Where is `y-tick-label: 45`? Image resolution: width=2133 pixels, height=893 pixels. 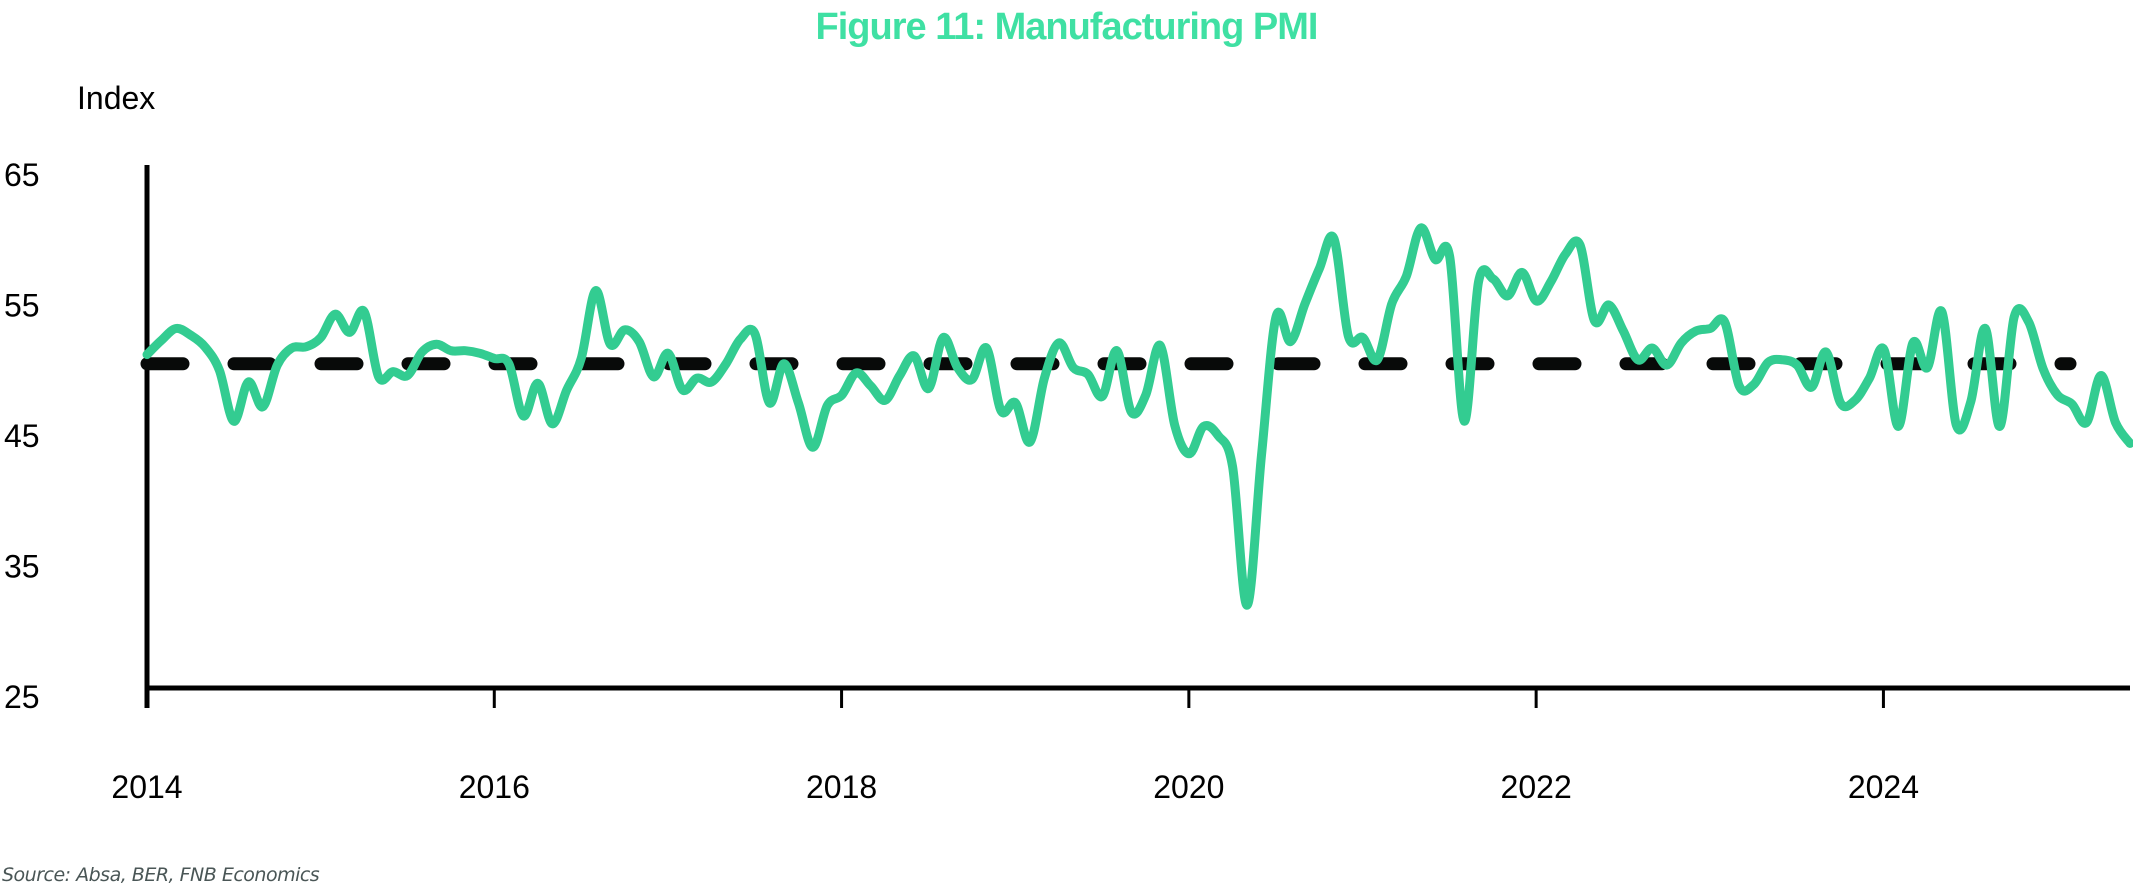 y-tick-label: 45 is located at coordinates (22, 436).